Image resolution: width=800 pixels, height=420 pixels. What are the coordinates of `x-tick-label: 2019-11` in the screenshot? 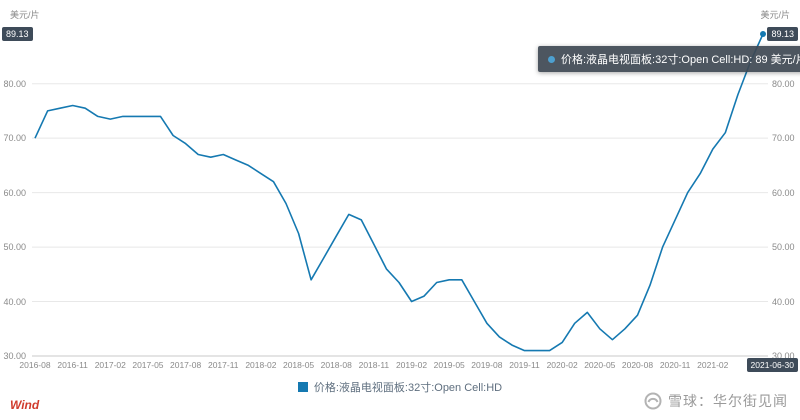 It's located at (524, 365).